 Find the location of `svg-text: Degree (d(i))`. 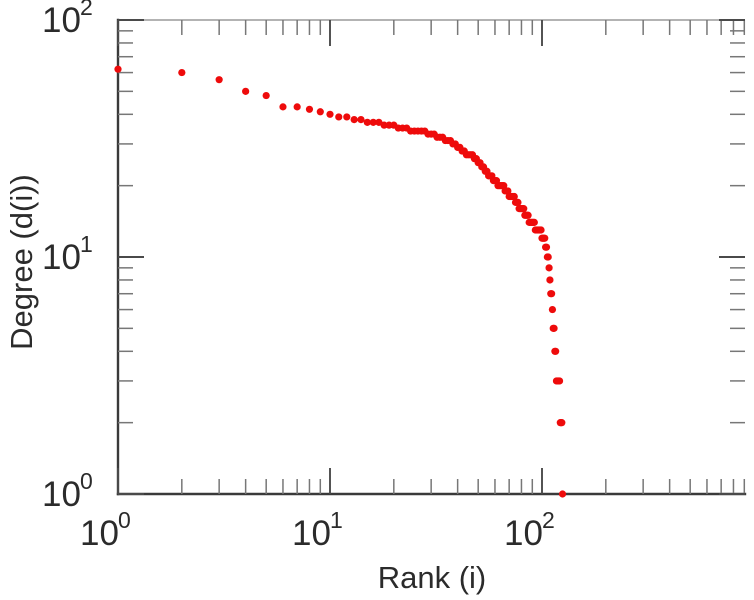

svg-text: Degree (d(i)) is located at coordinates (21, 262).